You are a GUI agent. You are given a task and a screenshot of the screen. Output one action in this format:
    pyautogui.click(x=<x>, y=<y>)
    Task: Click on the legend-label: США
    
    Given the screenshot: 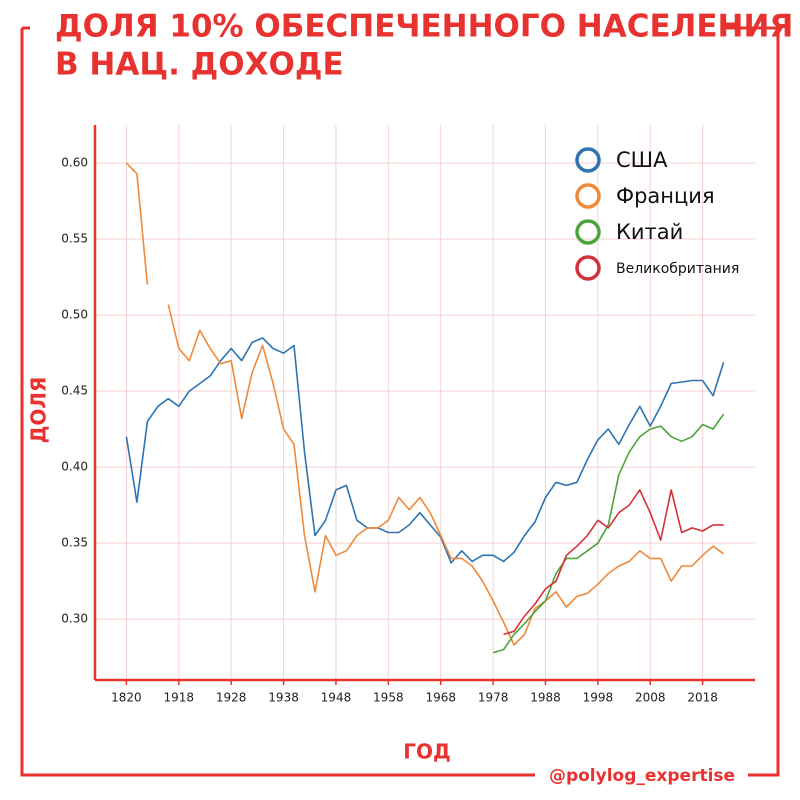 What is the action you would take?
    pyautogui.click(x=642, y=160)
    